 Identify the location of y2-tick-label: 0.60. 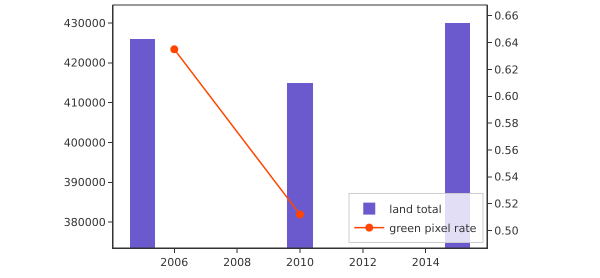
(506, 97).